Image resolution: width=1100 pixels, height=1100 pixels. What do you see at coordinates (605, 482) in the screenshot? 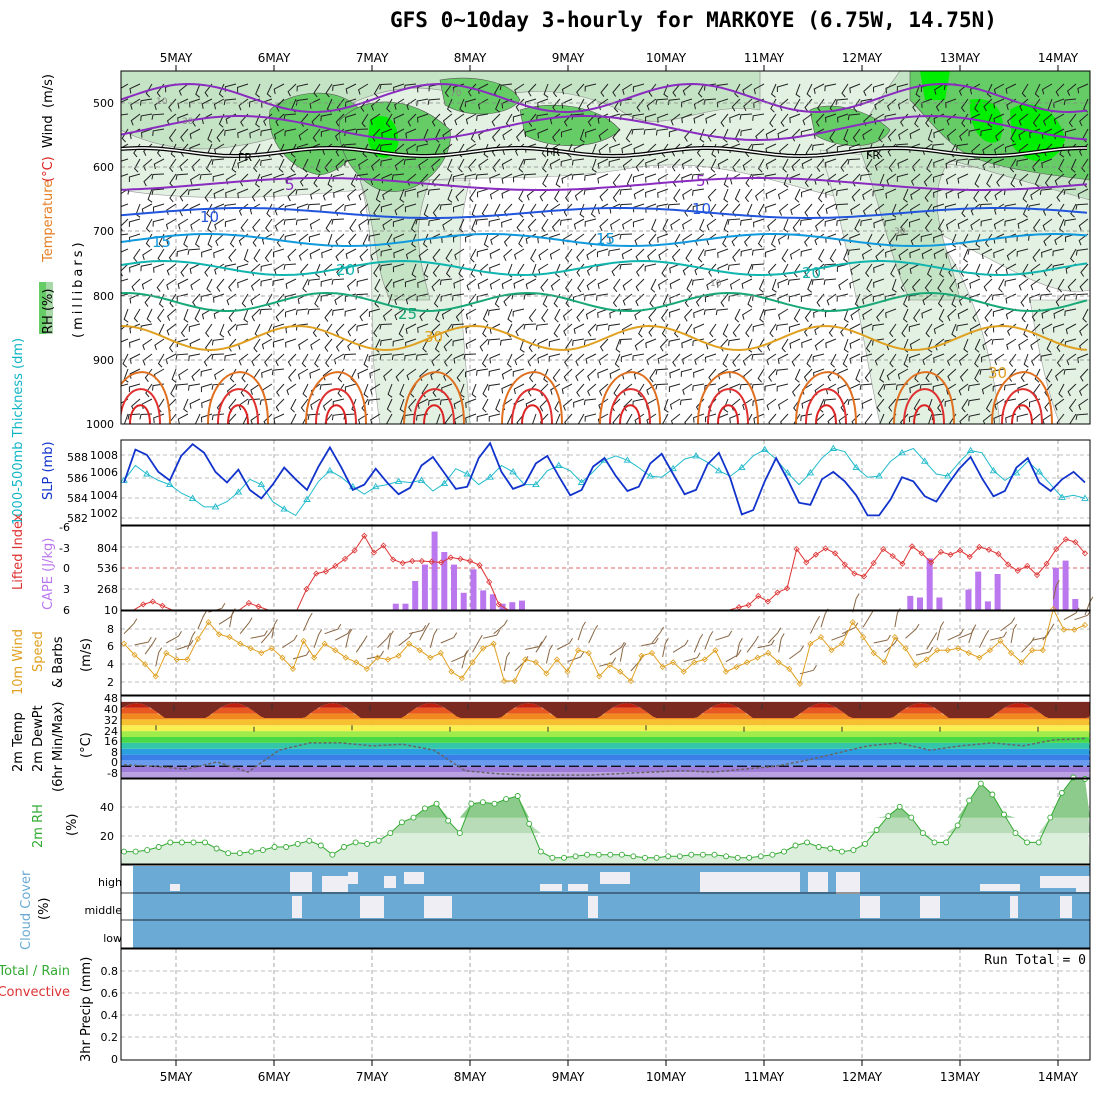
I see `panel-frame` at bounding box center [605, 482].